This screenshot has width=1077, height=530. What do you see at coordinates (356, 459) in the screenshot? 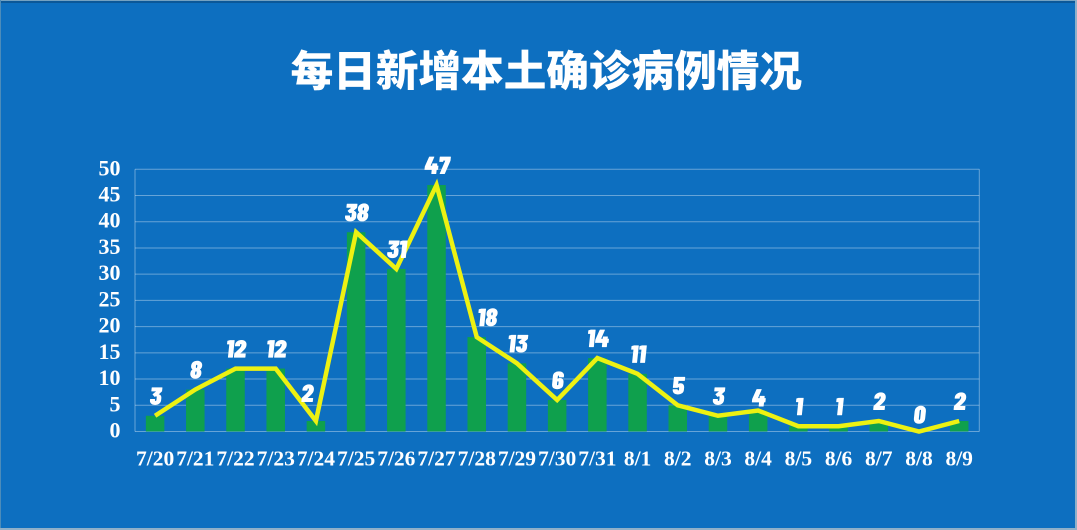
I see `x-tick-label: 7/25` at bounding box center [356, 459].